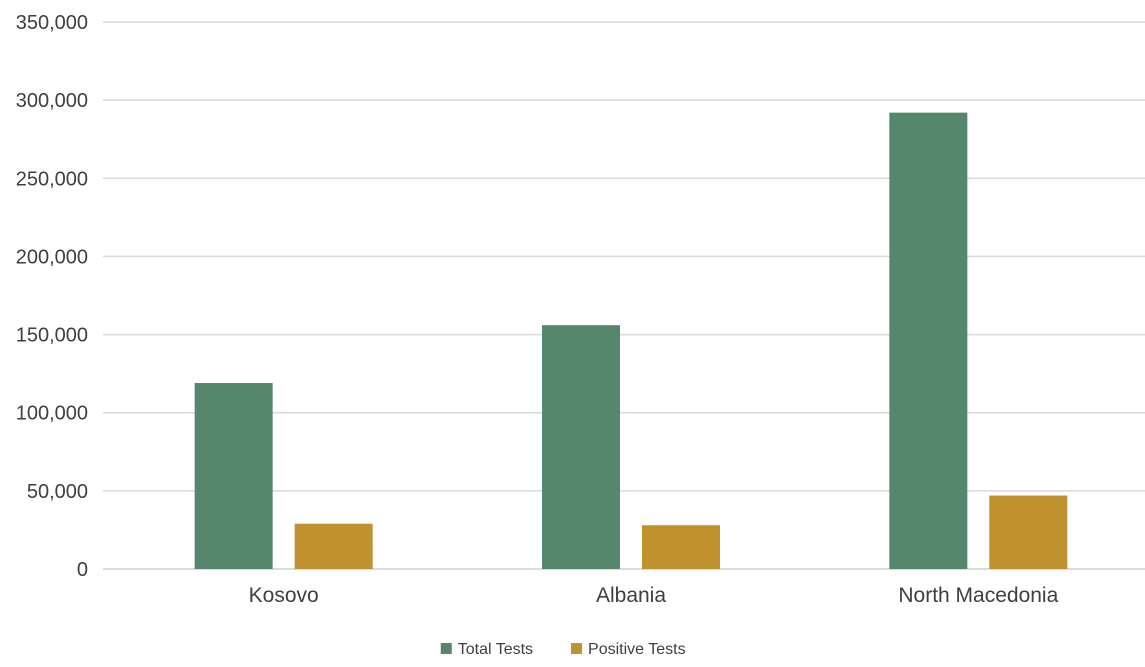  I want to click on y-tick-label: 50,000, so click(57, 492).